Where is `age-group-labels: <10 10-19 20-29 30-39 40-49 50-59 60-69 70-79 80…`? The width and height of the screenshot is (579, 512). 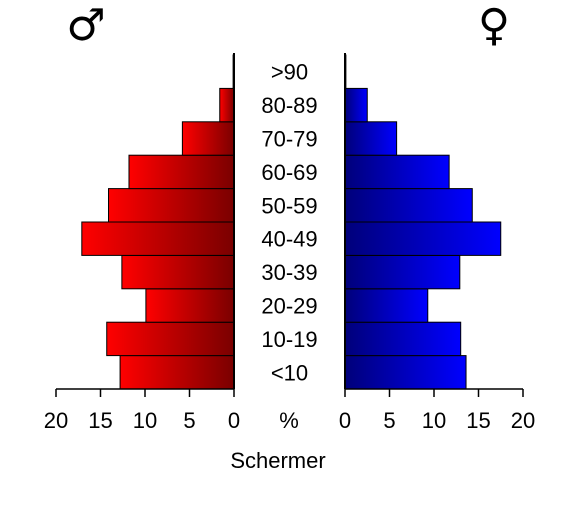 age-group-labels: <10 10-19 20-29 30-39 40-49 50-59 60-69 70-79 80… is located at coordinates (289, 223).